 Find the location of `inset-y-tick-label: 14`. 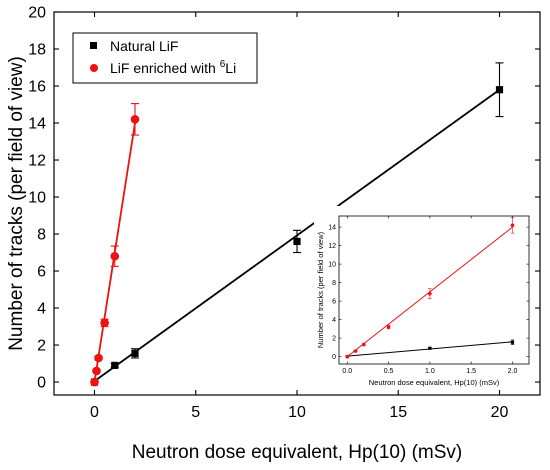

inset-y-tick-label: 14 is located at coordinates (332, 228).